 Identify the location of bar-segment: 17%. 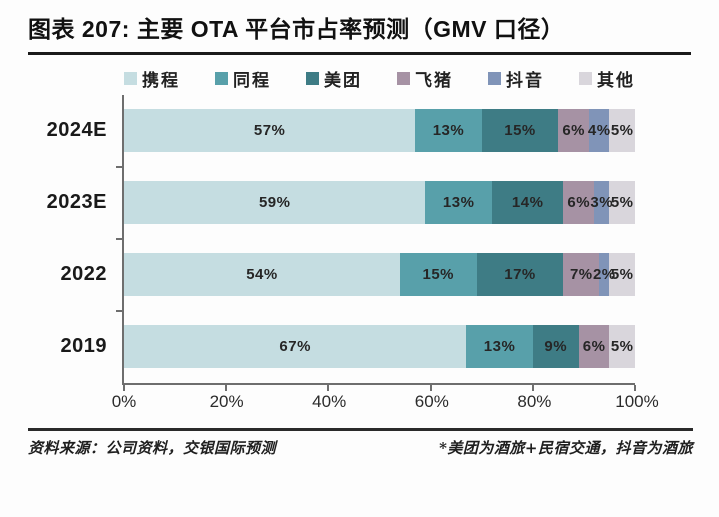
(520, 274).